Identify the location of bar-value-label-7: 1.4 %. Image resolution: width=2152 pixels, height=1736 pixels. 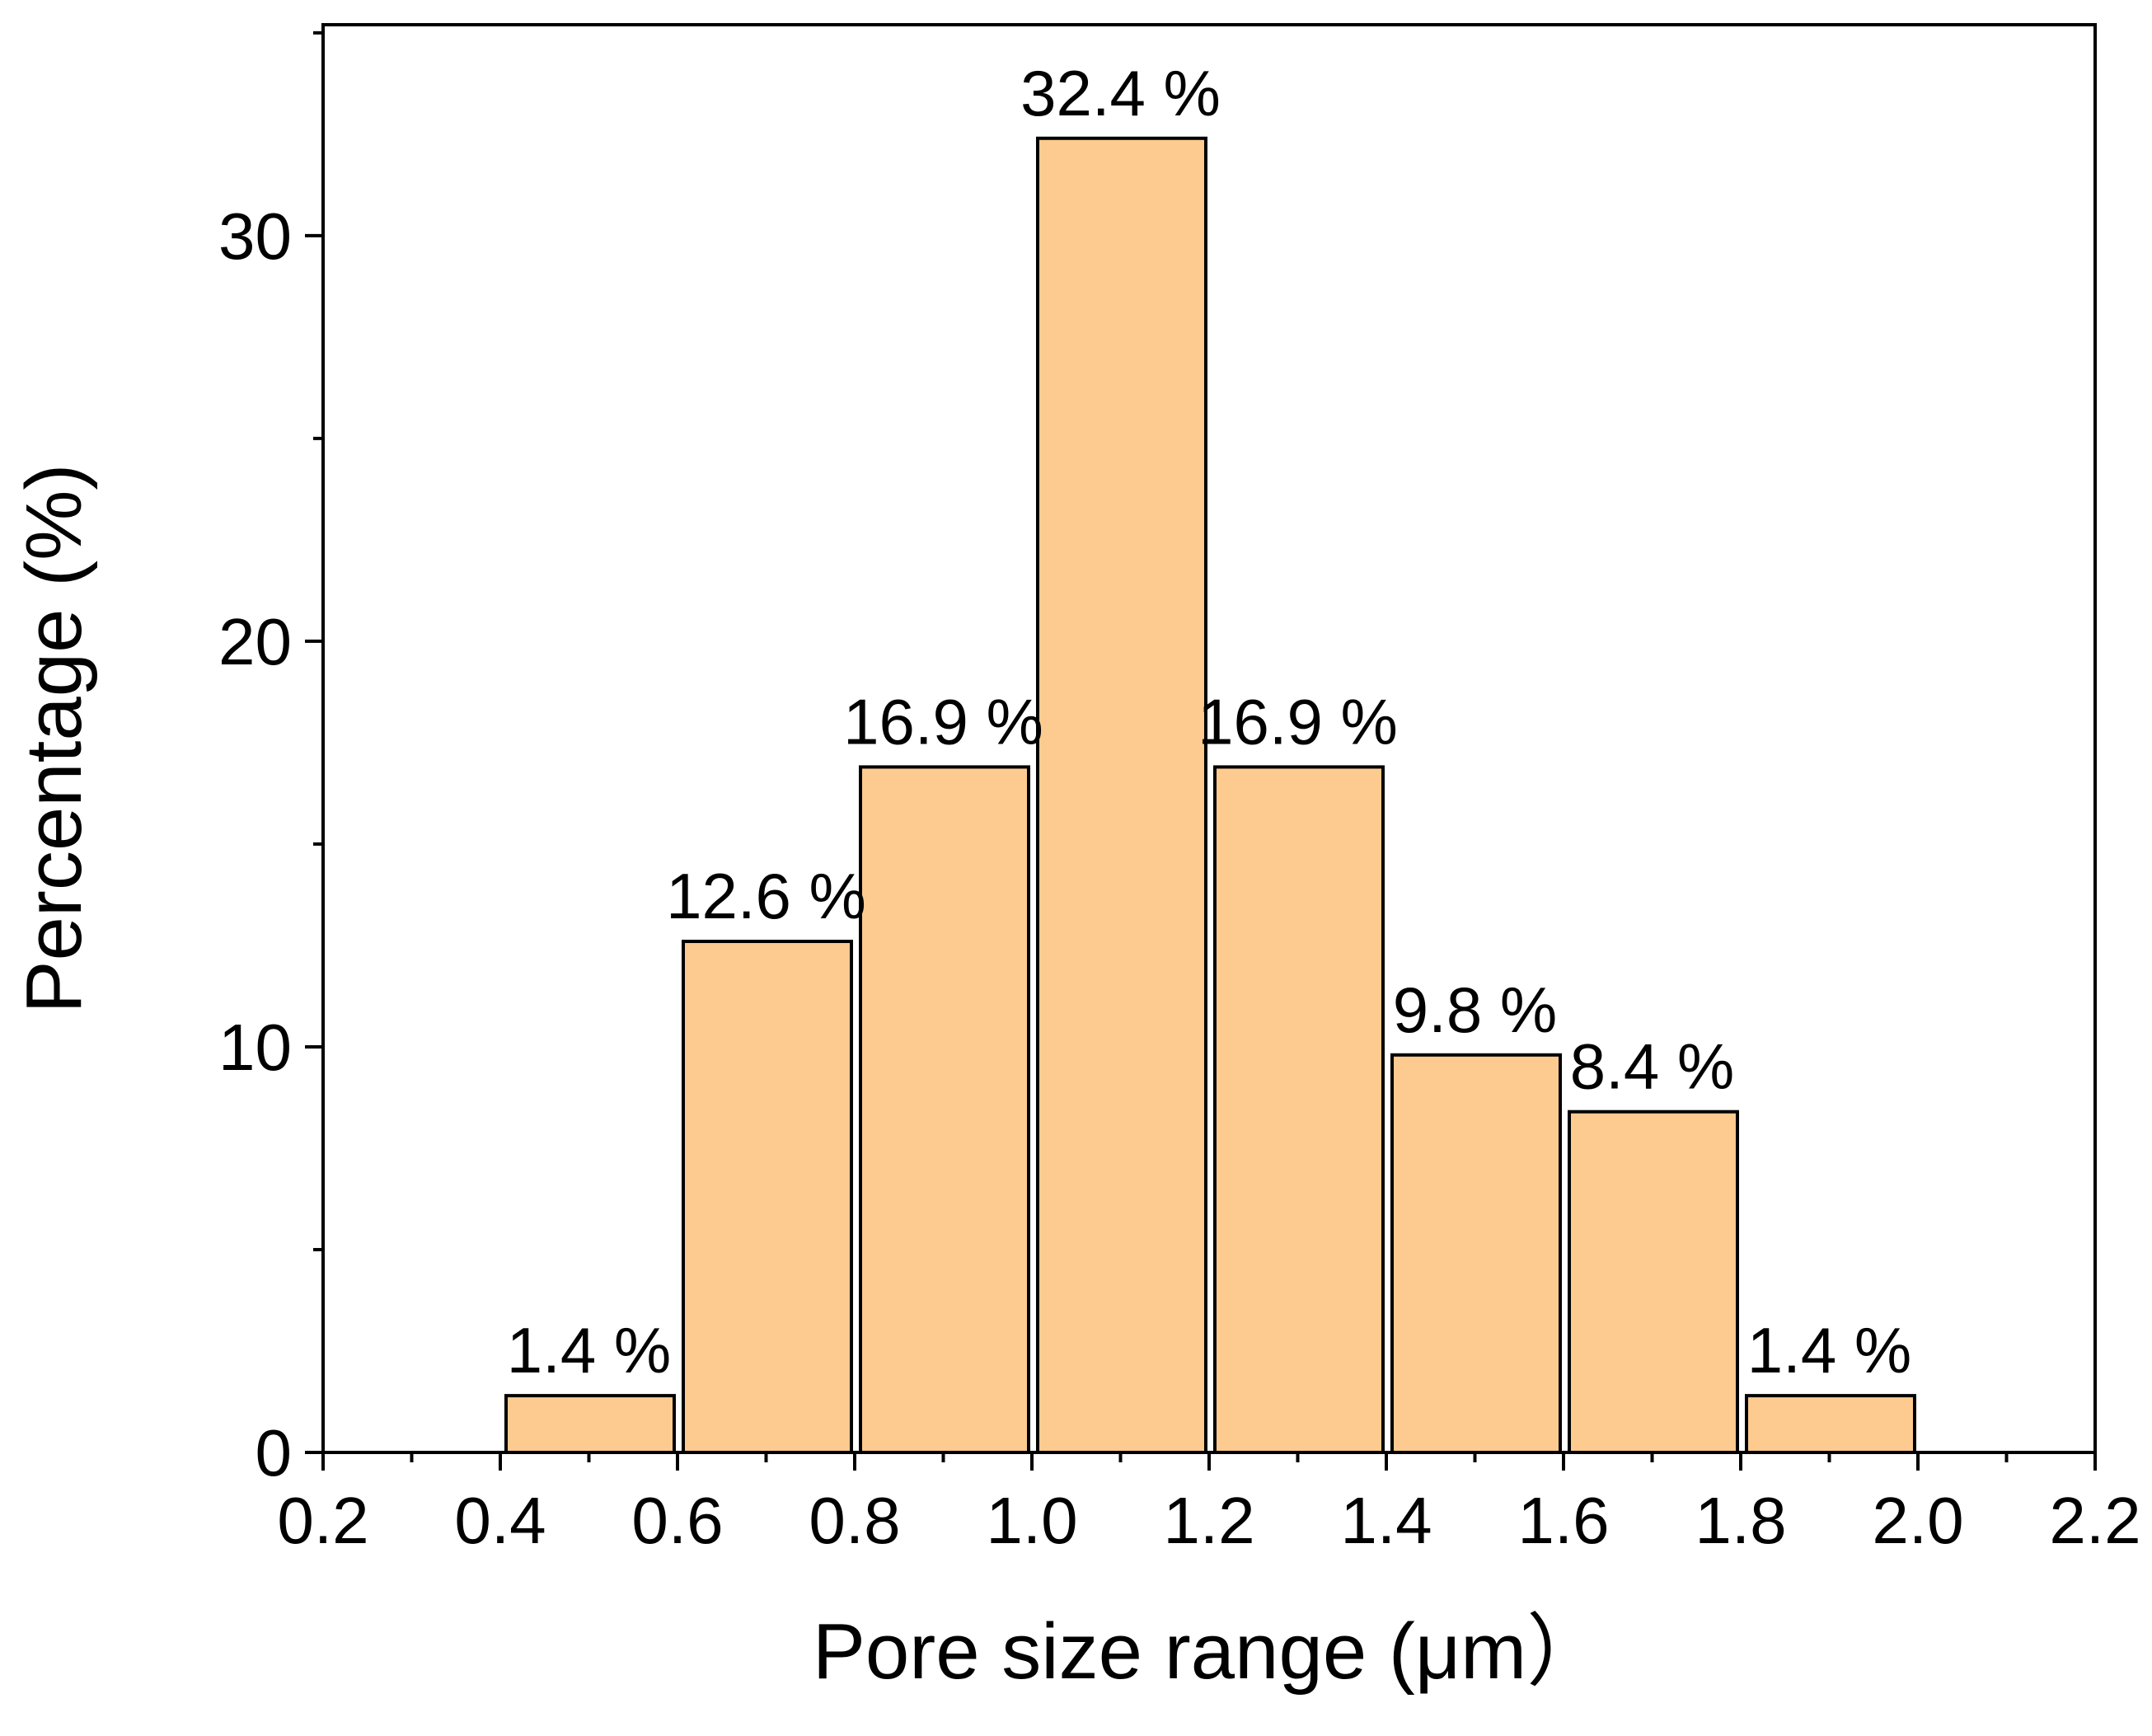
(1829, 1350).